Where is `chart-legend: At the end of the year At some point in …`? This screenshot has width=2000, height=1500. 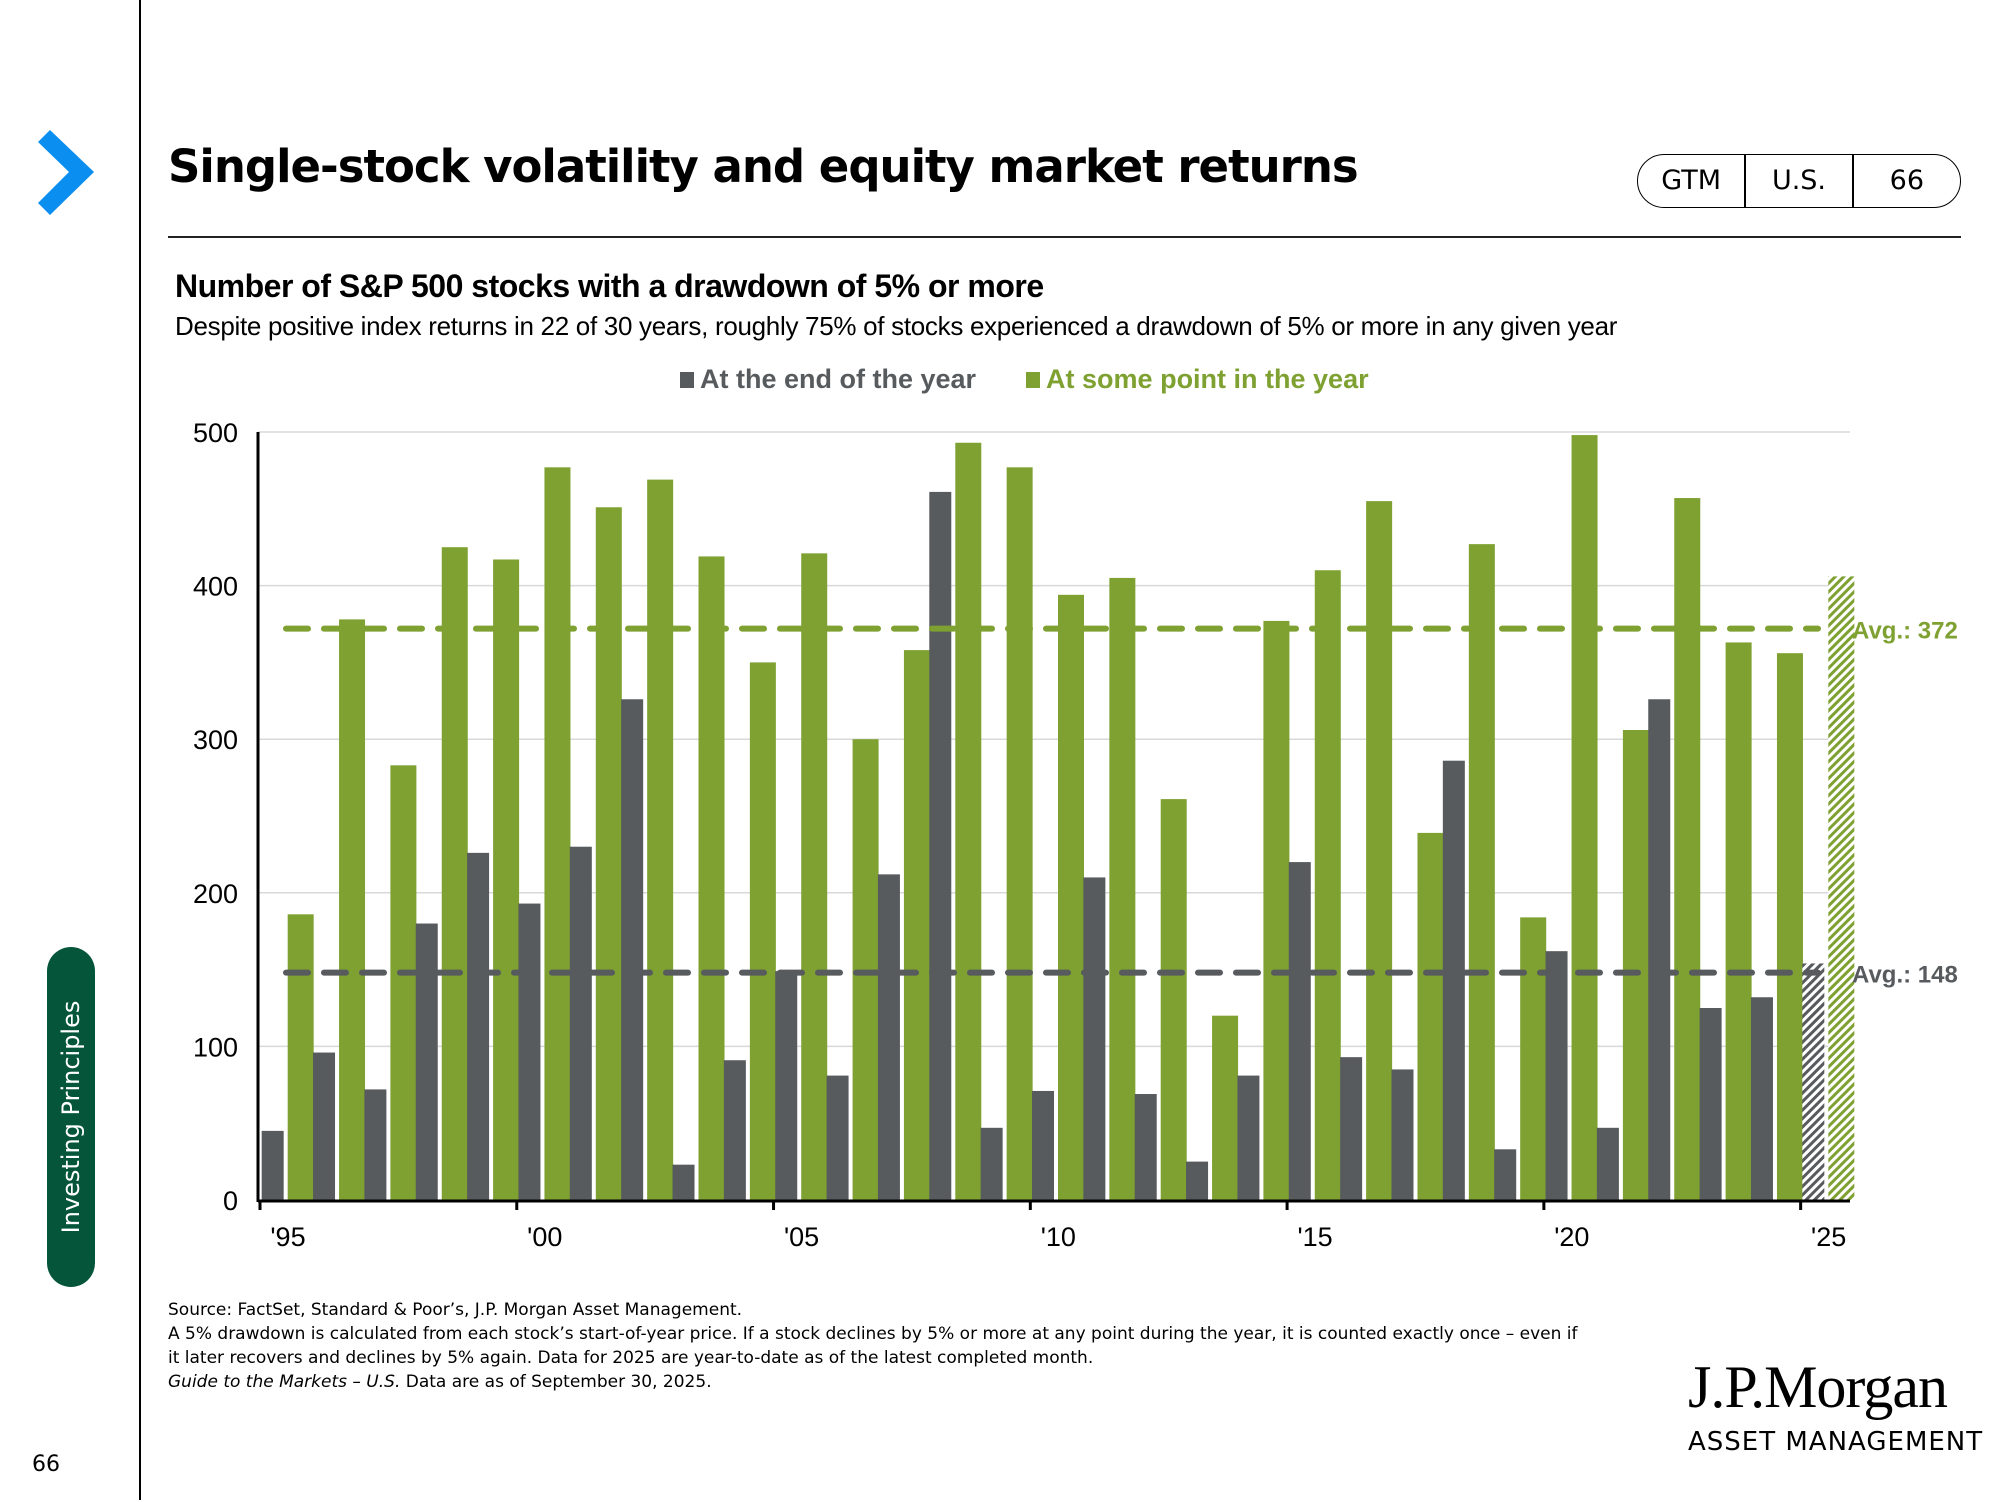 chart-legend: At the end of the year At some point in … is located at coordinates (1024, 379).